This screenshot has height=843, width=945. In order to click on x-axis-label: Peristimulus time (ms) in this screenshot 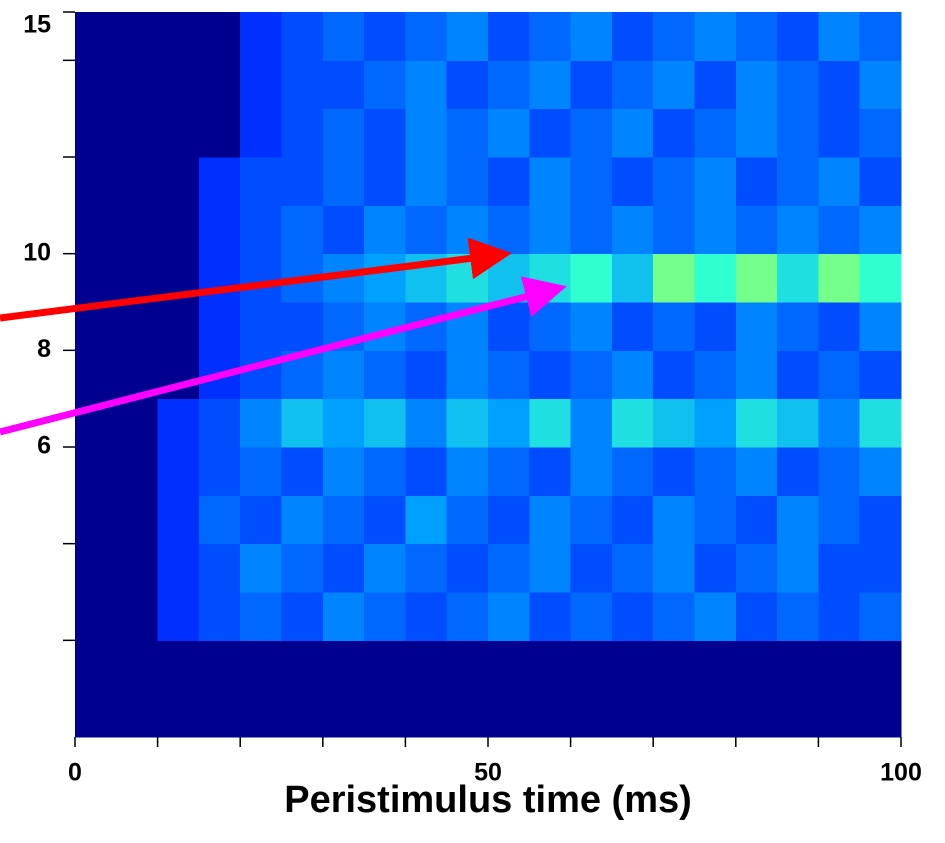, I will do `click(488, 800)`.